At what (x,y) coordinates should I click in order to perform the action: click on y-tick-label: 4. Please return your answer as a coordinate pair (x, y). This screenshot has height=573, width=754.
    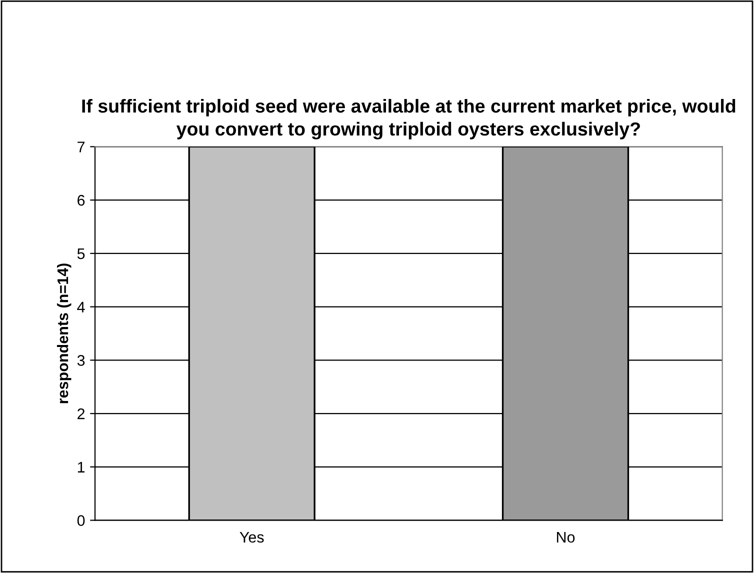
    Looking at the image, I should click on (81, 307).